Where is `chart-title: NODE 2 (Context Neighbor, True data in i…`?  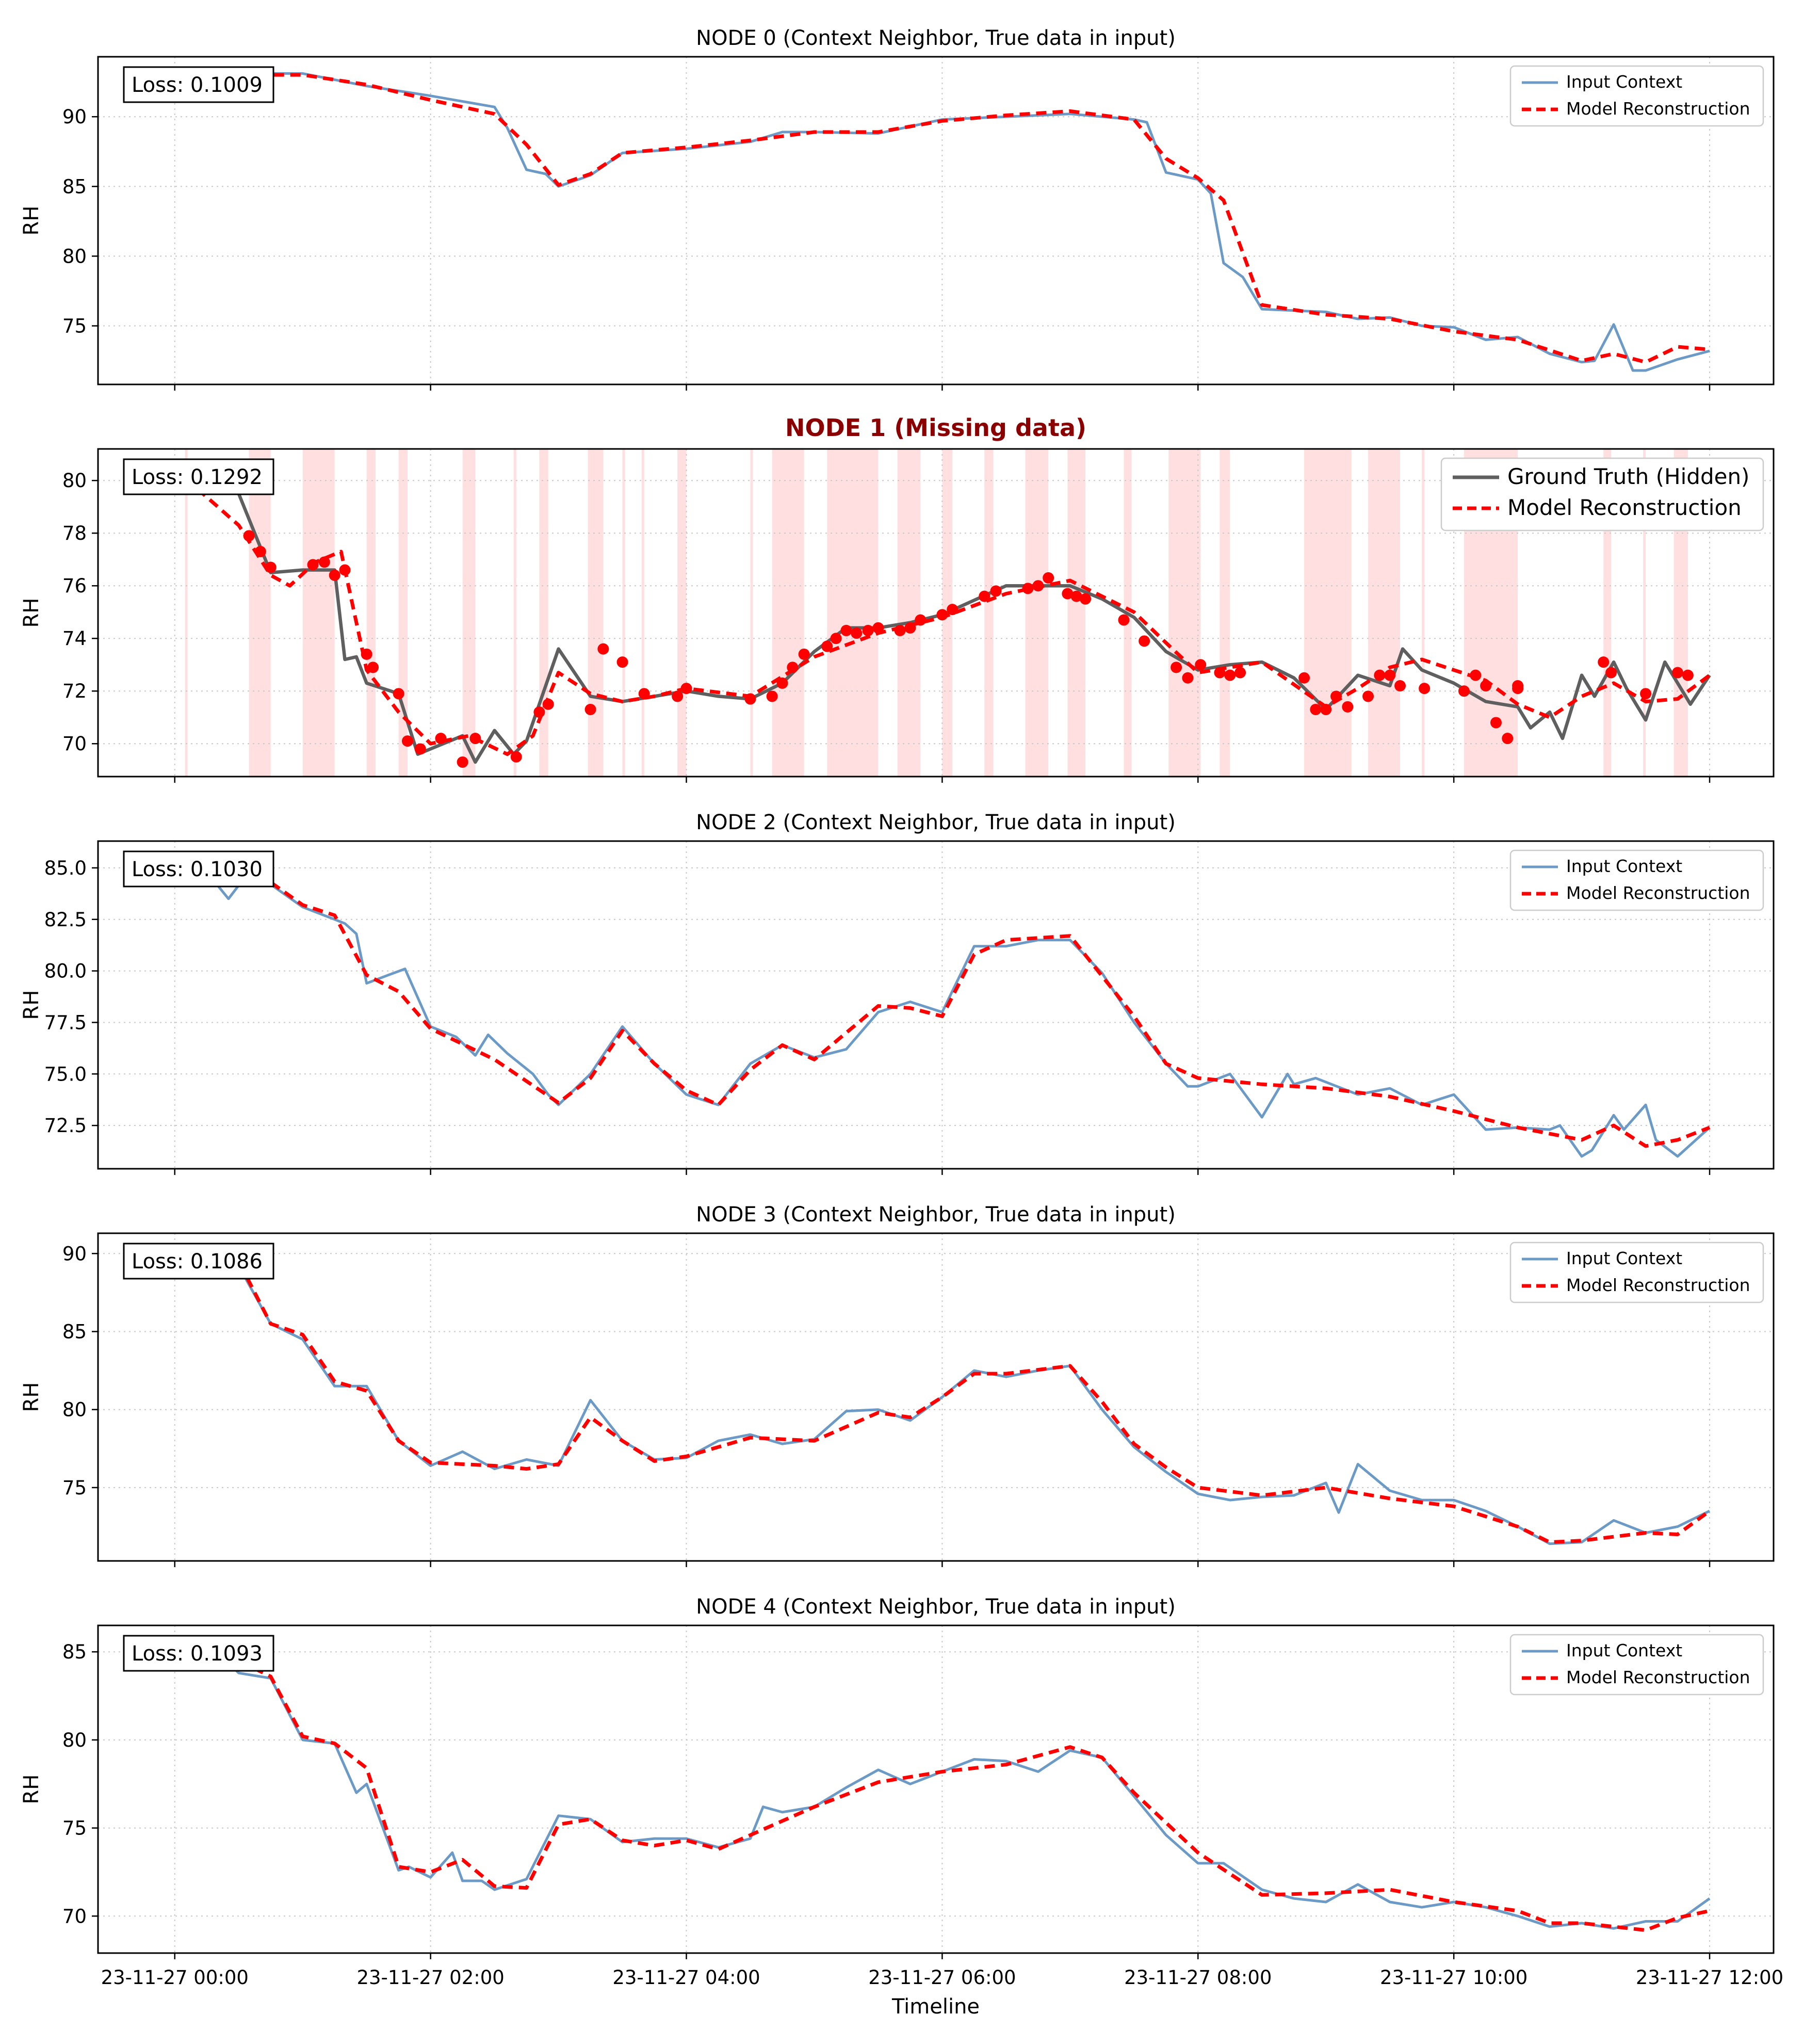
chart-title: NODE 2 (Context Neighbor, True data in i… is located at coordinates (936, 822).